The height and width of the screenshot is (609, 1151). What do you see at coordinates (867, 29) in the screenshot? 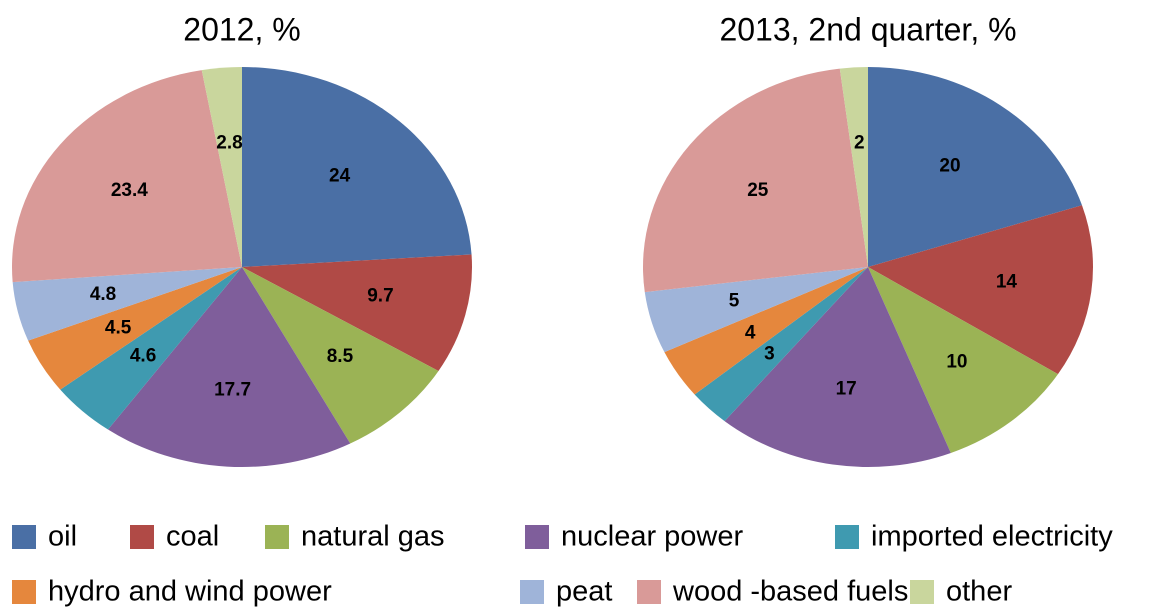
I see `chart-title: 2013, 2nd quarter, %` at bounding box center [867, 29].